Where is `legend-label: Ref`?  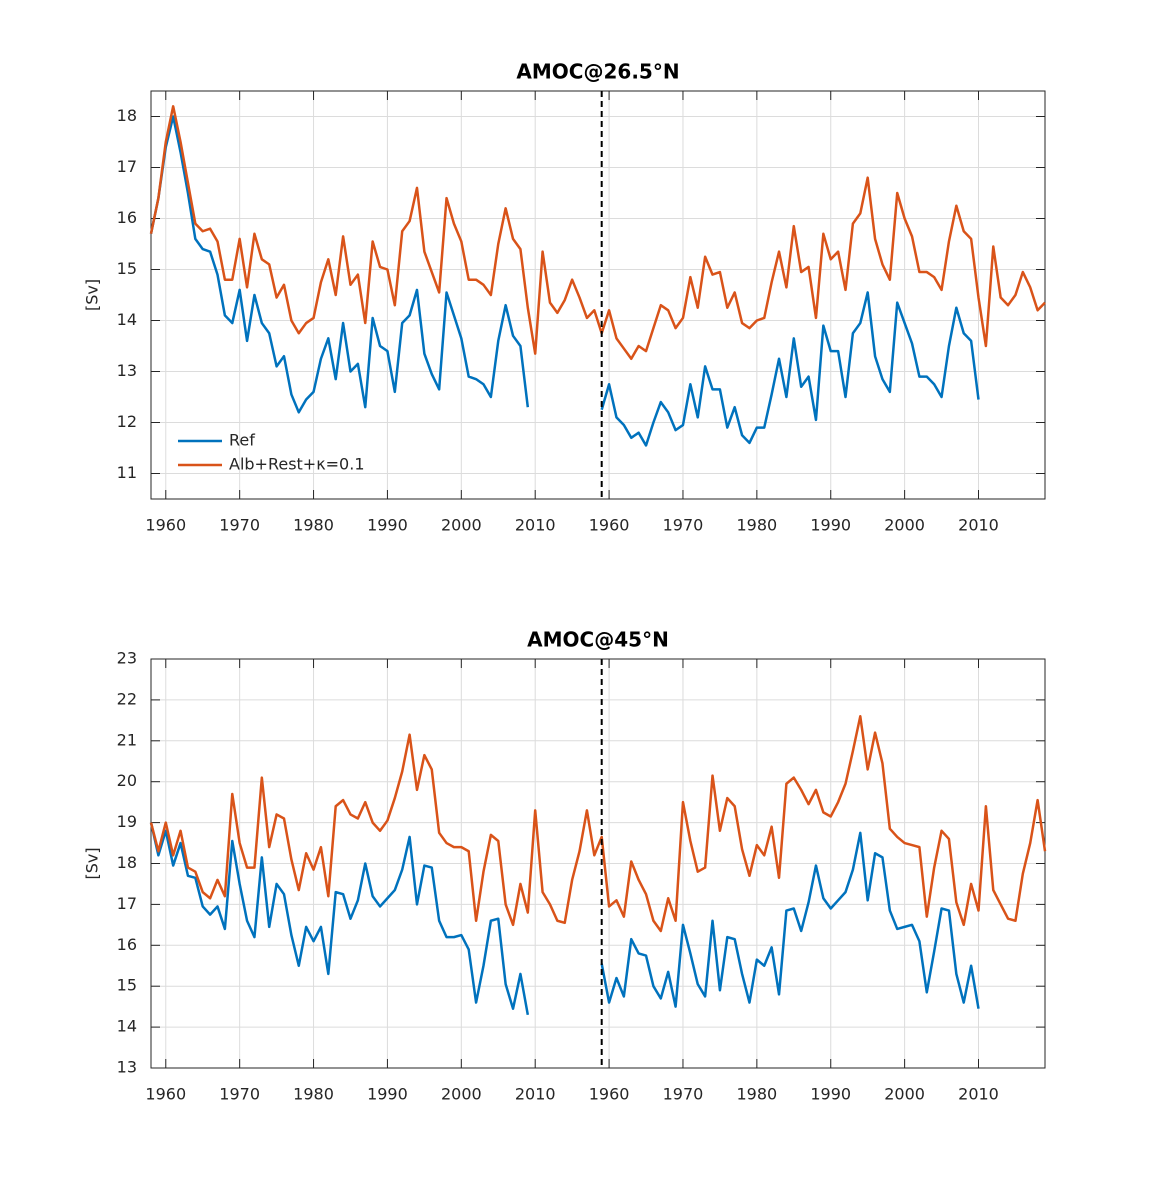 legend-label: Ref is located at coordinates (242, 440).